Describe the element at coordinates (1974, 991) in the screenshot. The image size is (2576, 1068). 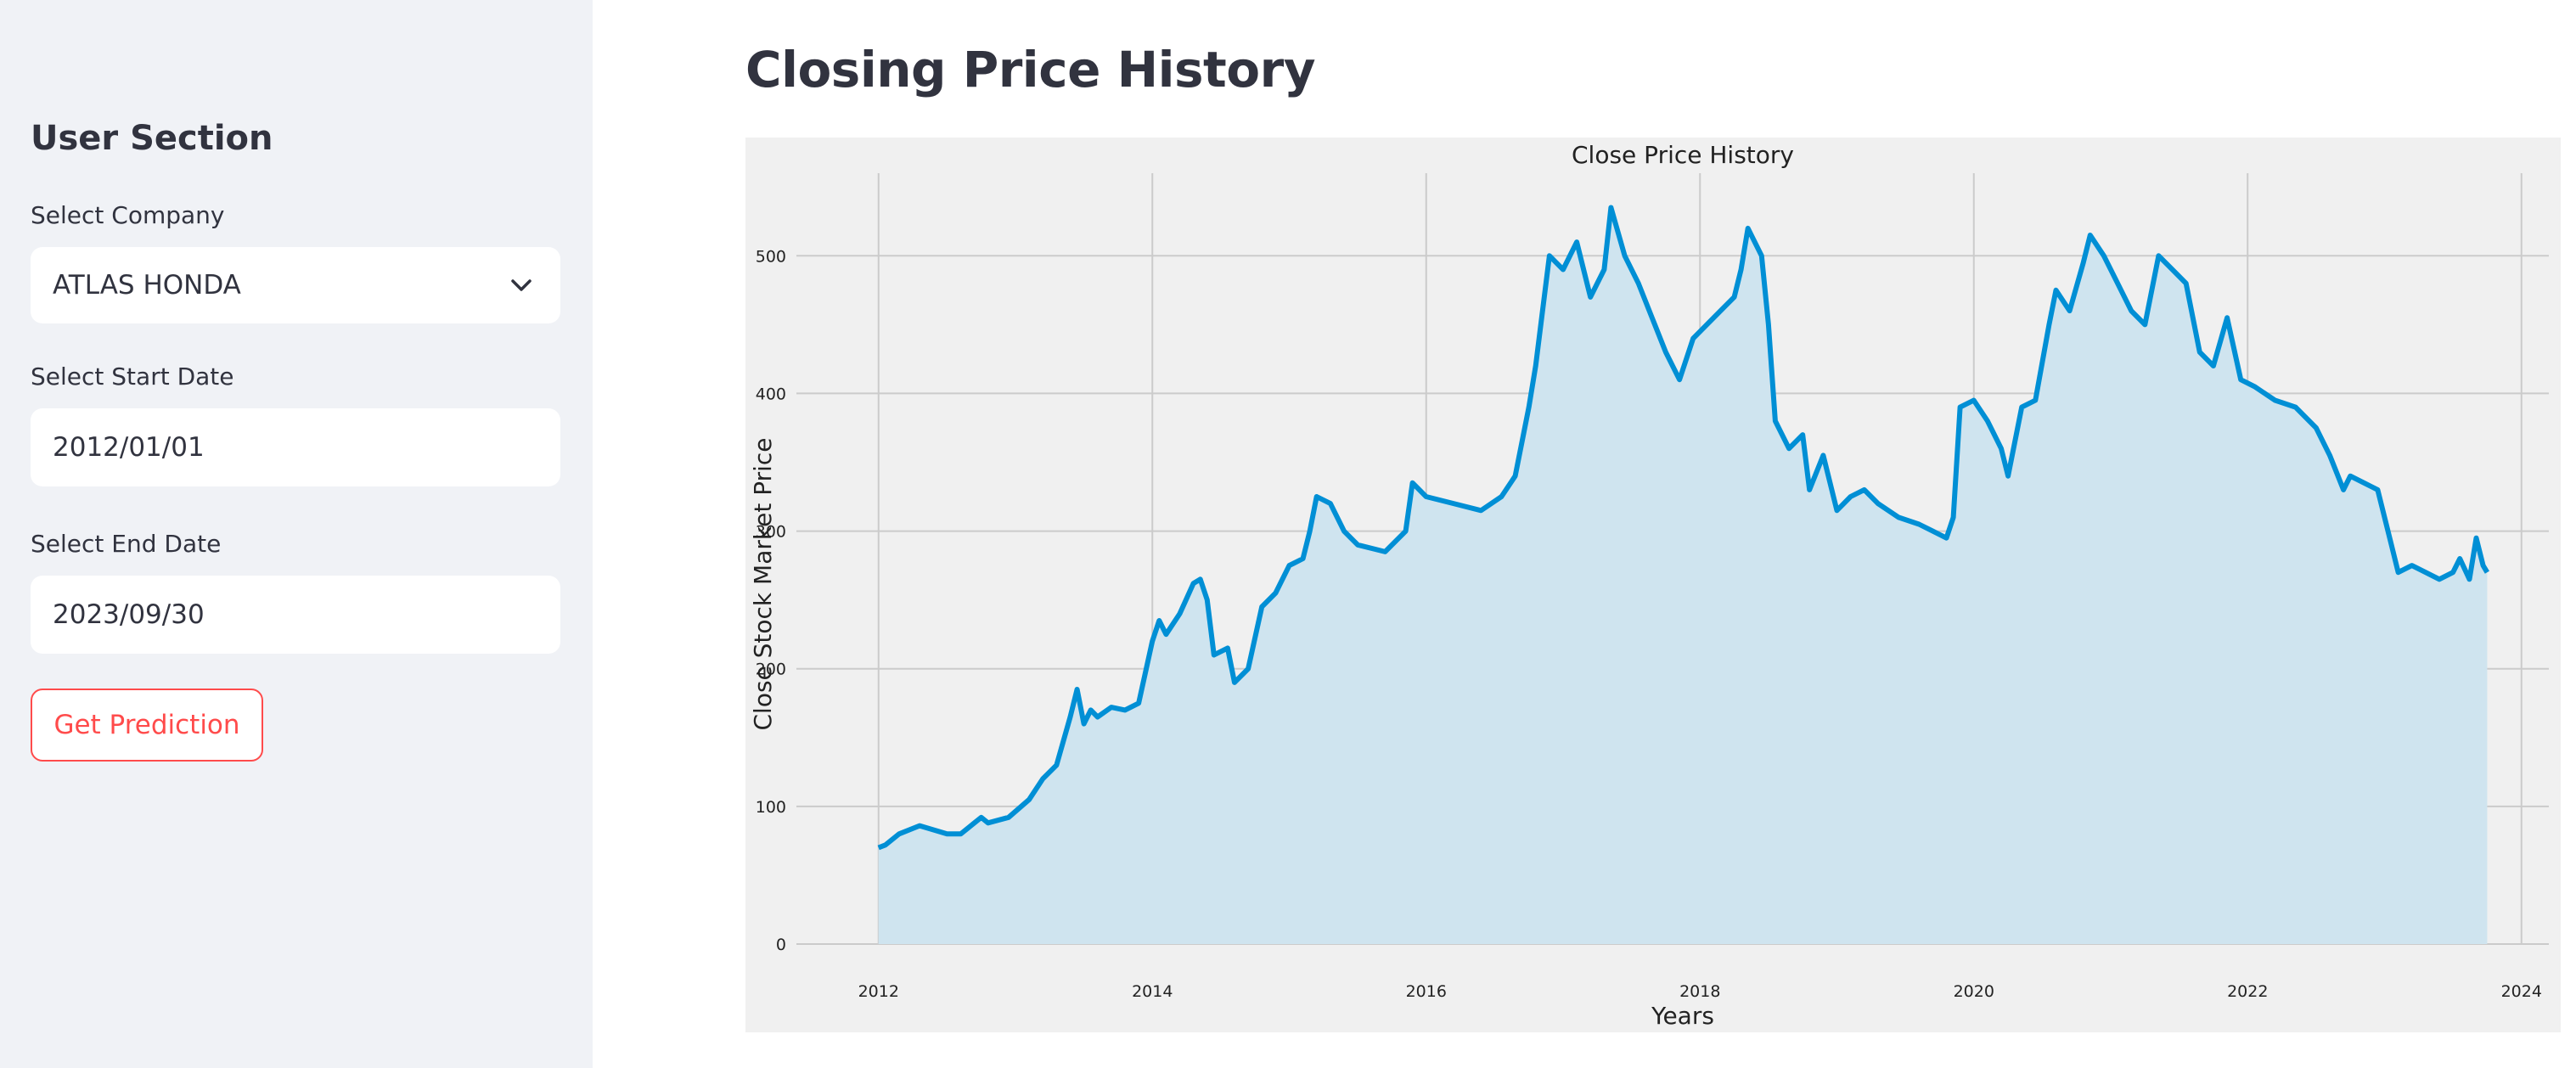
I see `x-tick-label: 2020` at that location.